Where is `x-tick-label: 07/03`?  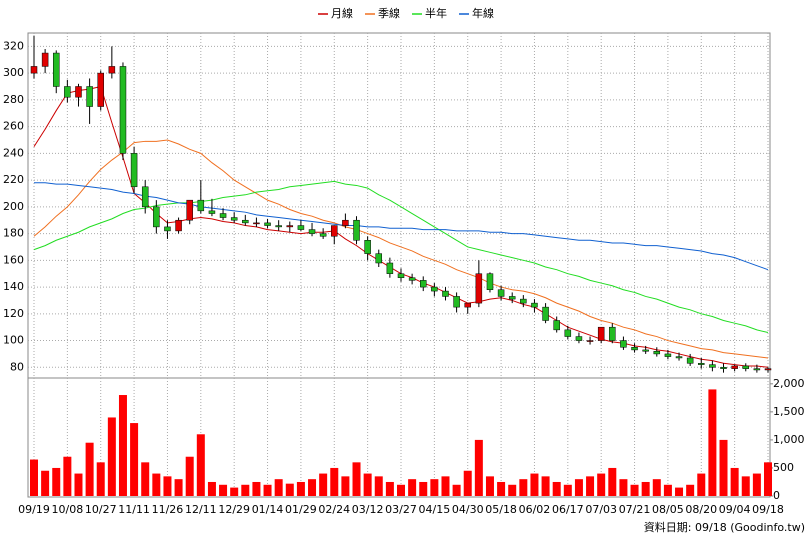
x-tick-label: 07/03 is located at coordinates (601, 509).